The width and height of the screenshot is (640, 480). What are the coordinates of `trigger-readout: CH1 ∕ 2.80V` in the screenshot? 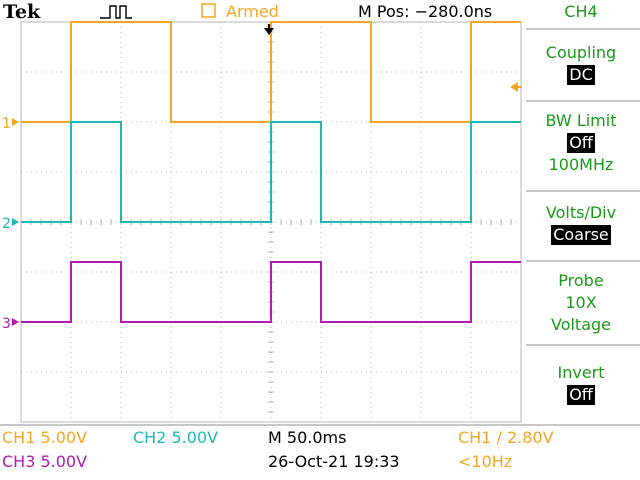 It's located at (506, 437).